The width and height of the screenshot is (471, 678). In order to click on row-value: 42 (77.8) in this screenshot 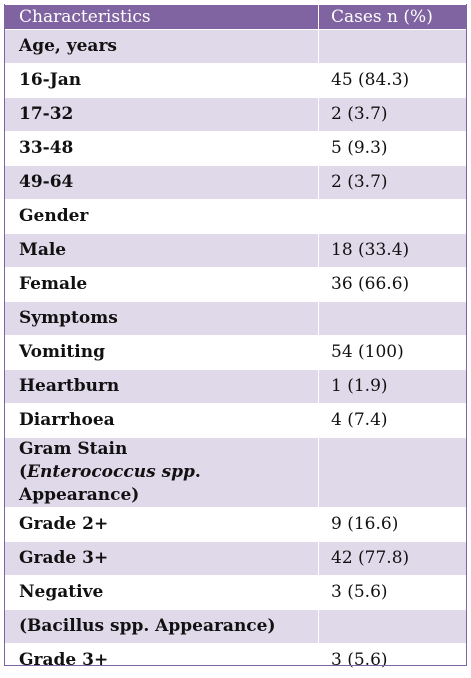, I will do `click(393, 558)`.